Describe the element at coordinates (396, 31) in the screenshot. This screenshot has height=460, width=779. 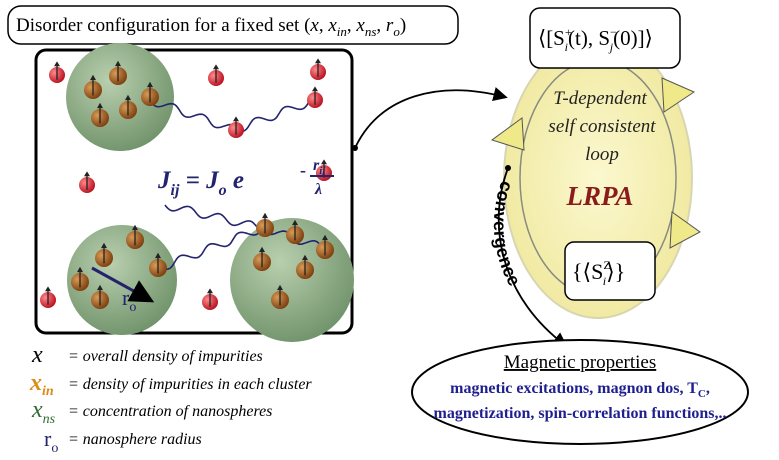
I see `title-sub: o` at that location.